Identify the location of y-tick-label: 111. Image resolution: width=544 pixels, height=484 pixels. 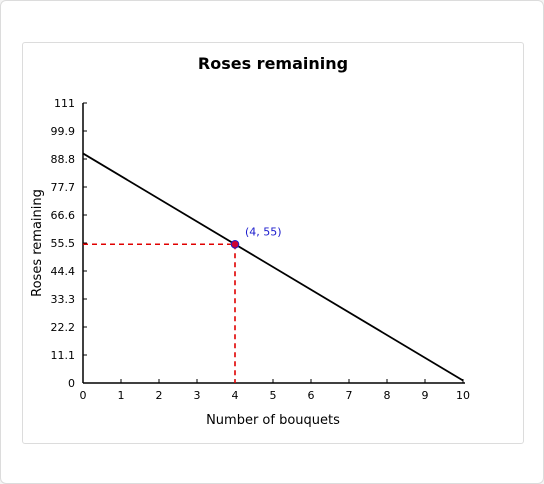
(64, 103).